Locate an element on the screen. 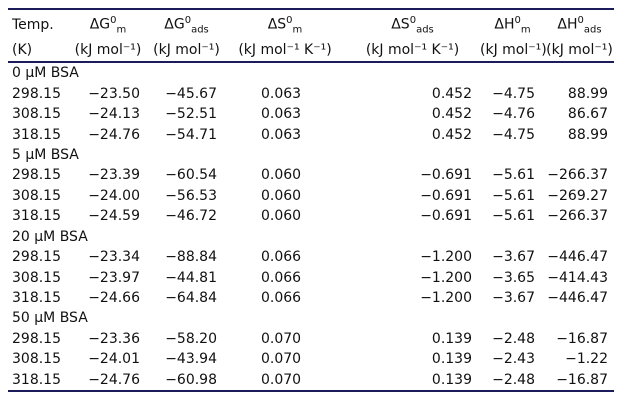  table-cell: −60.54 is located at coordinates (191, 175).